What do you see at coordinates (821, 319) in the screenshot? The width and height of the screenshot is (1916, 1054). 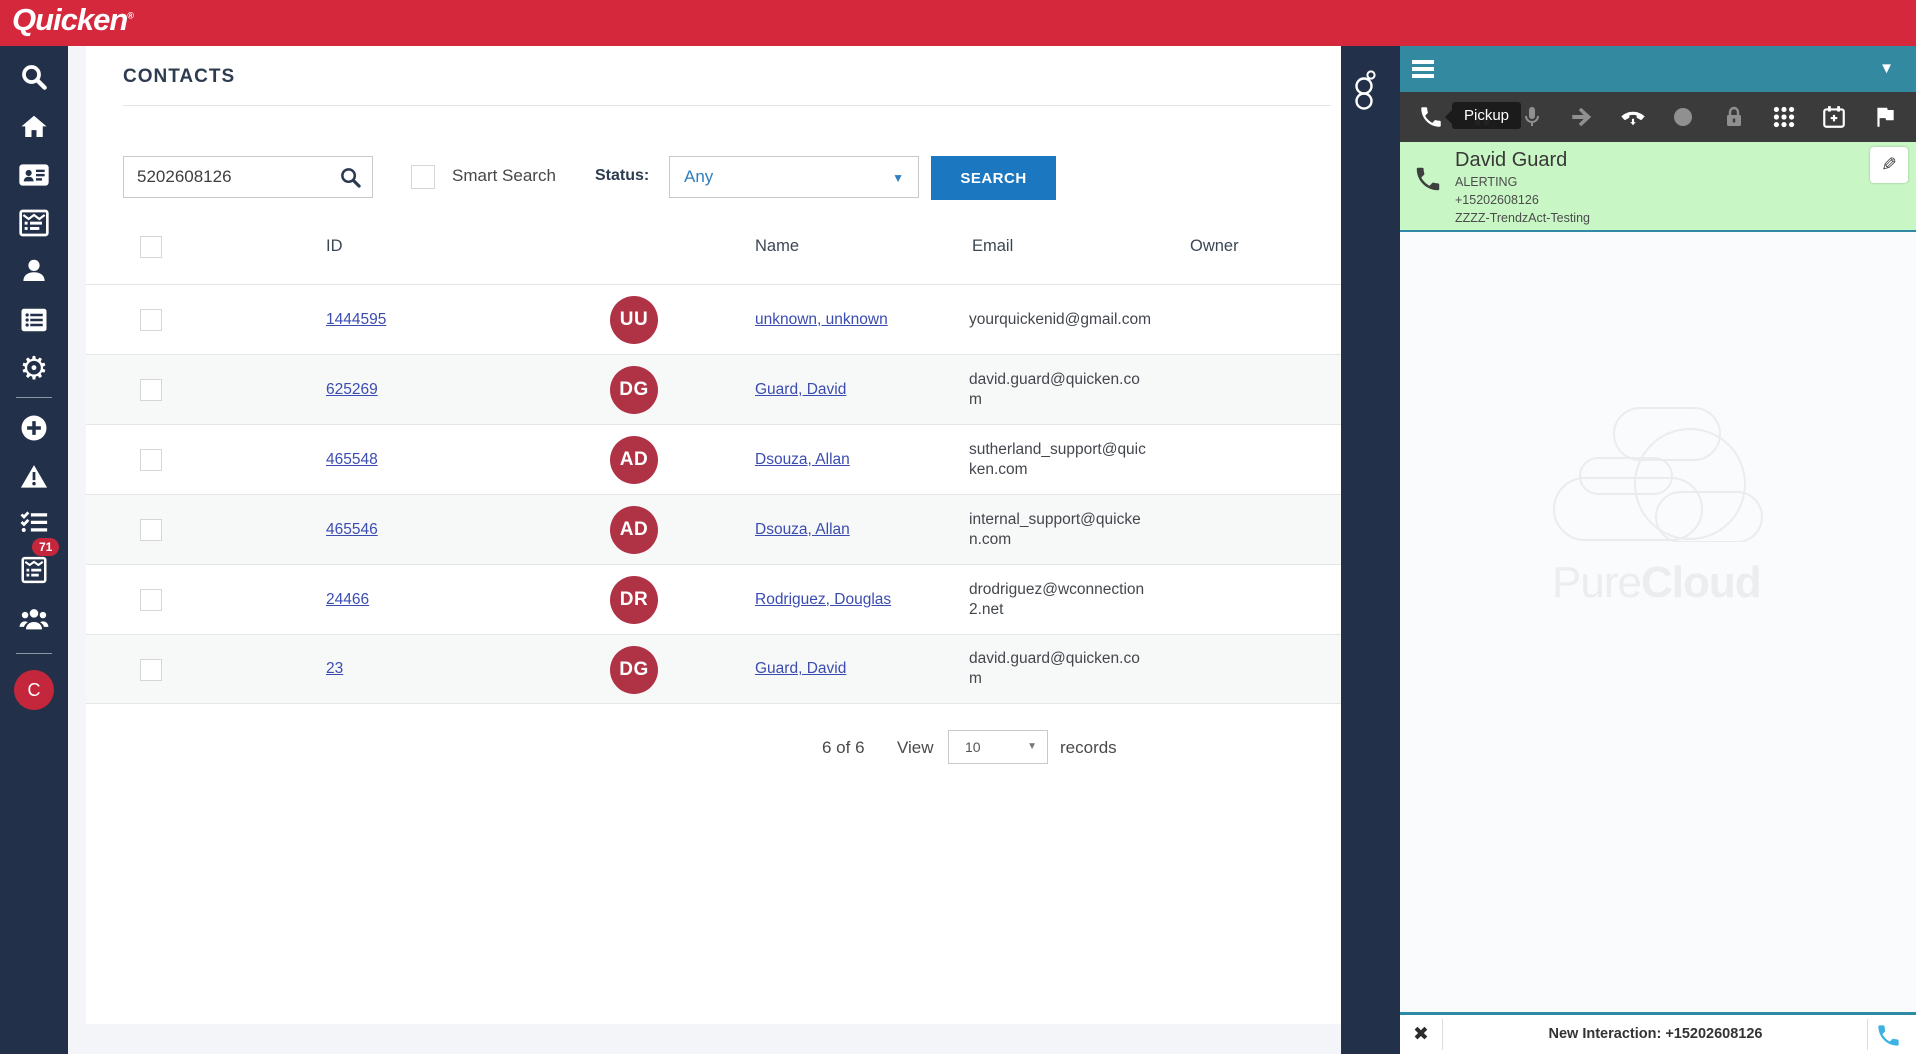 I see `contact-name-link: unknown, unknown` at bounding box center [821, 319].